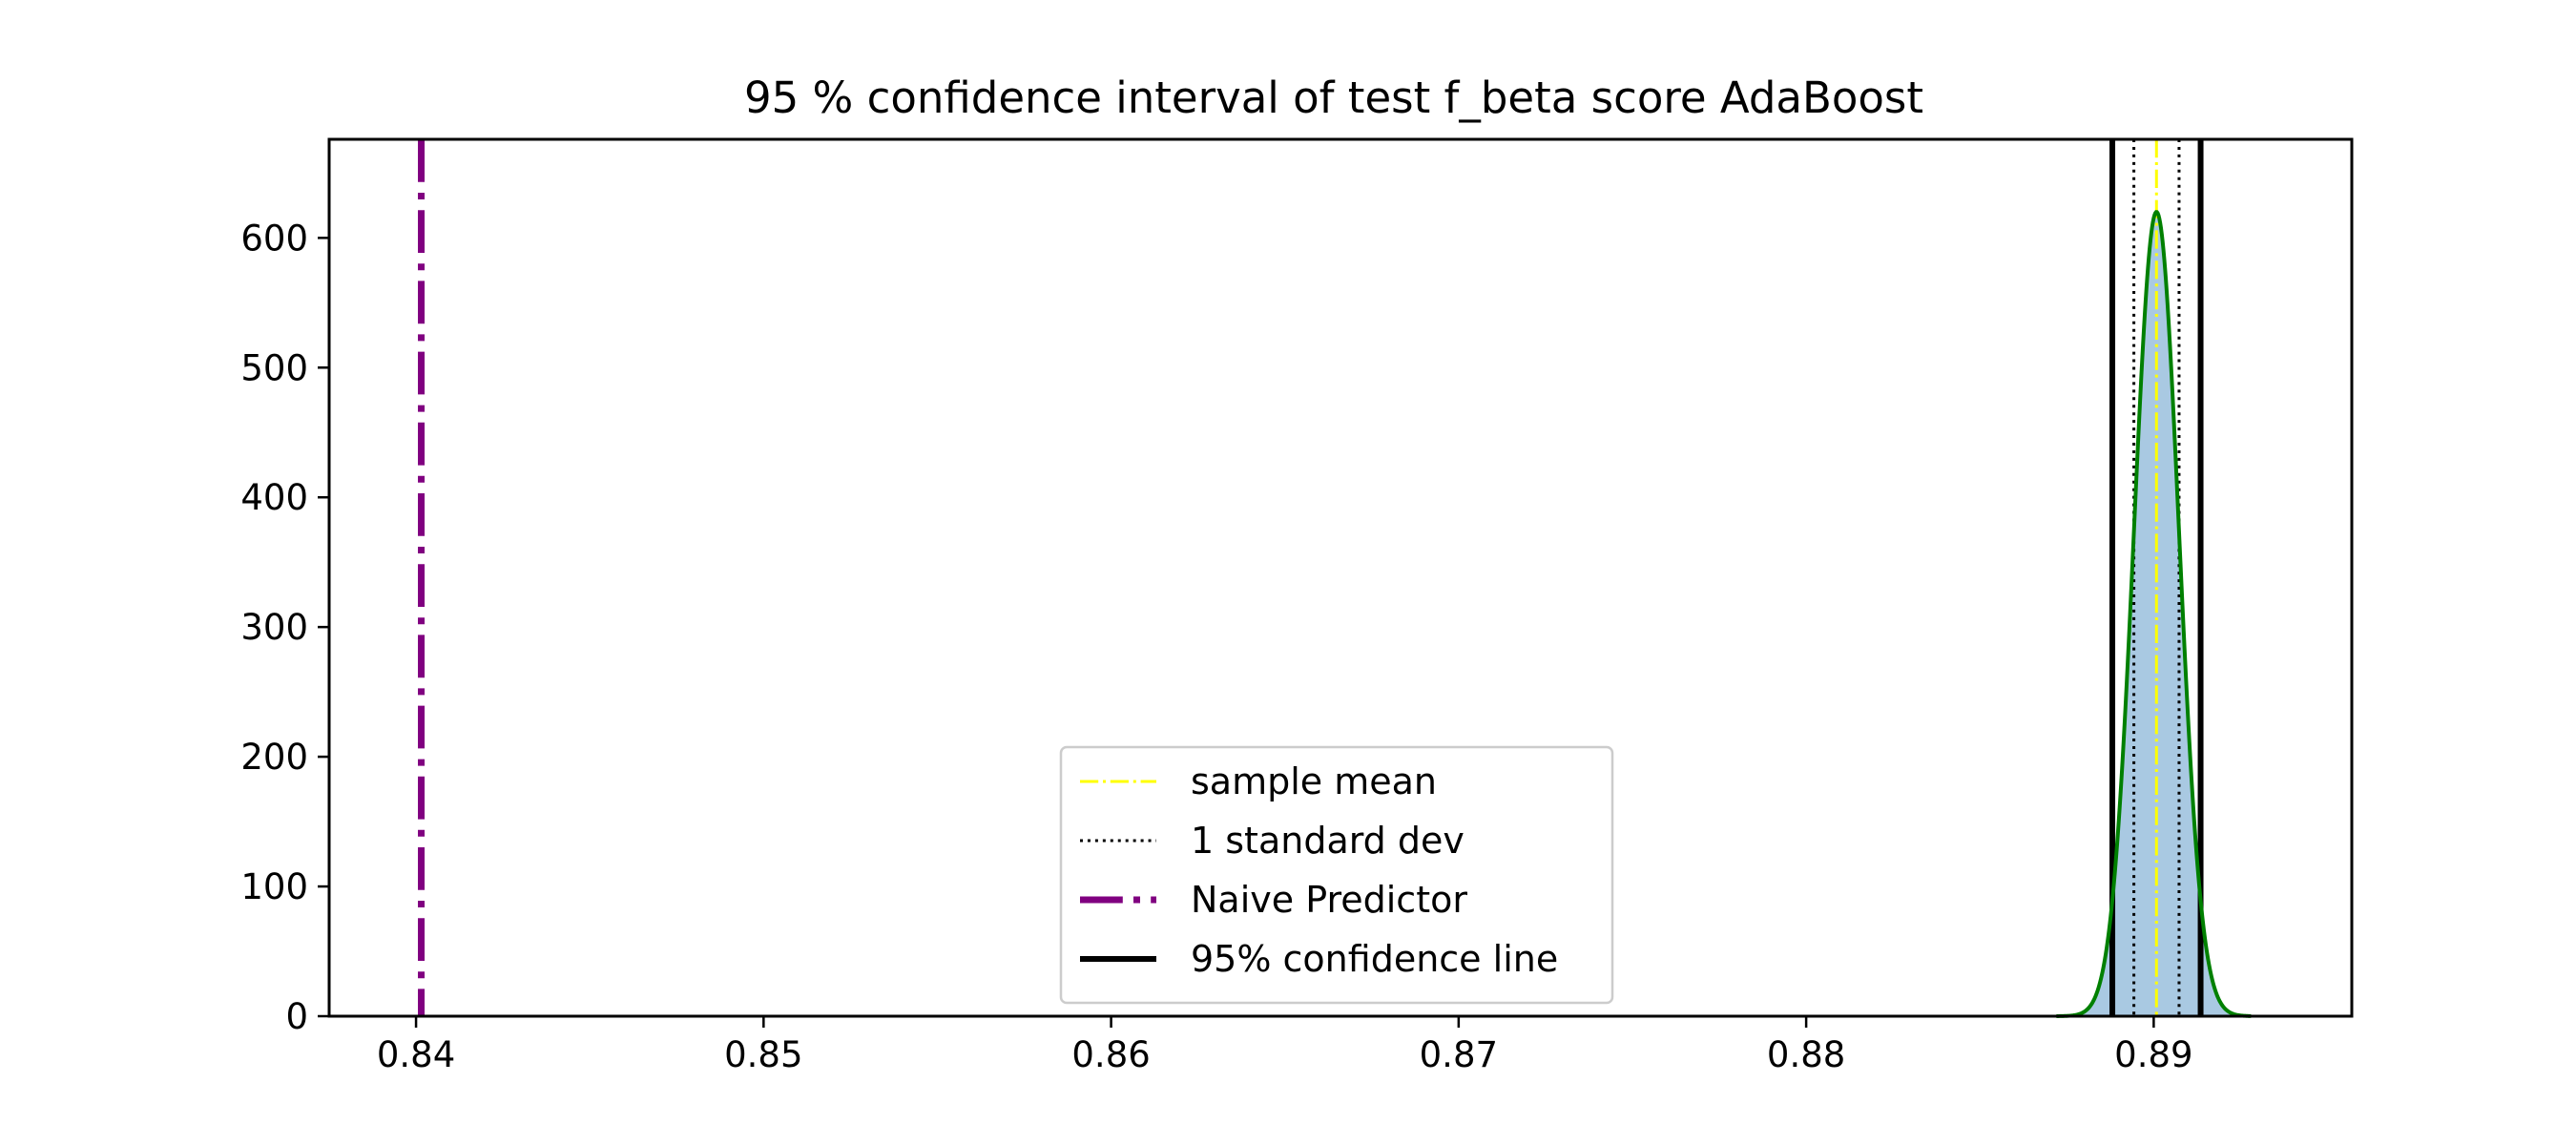 The height and width of the screenshot is (1145, 2576). I want to click on y-tick-label: 600, so click(274, 239).